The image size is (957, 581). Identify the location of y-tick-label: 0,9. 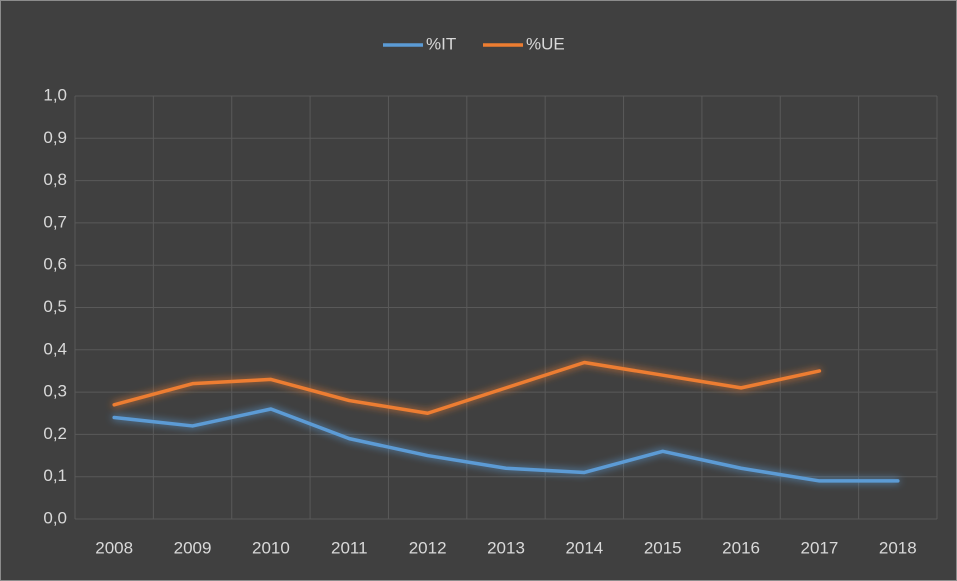
(55, 137).